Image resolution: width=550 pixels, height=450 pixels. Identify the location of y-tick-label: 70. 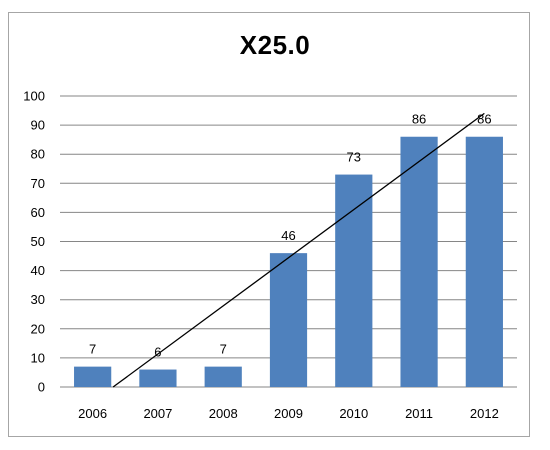
(38, 183).